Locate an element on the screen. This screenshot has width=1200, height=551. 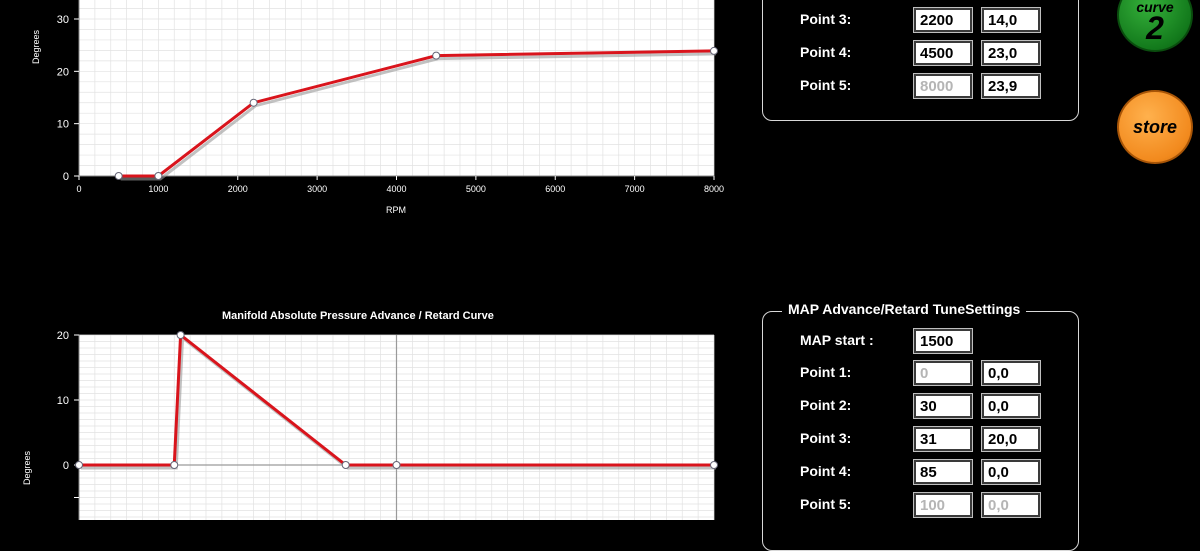
curve-select-button: curve 2 is located at coordinates (1155, 26).